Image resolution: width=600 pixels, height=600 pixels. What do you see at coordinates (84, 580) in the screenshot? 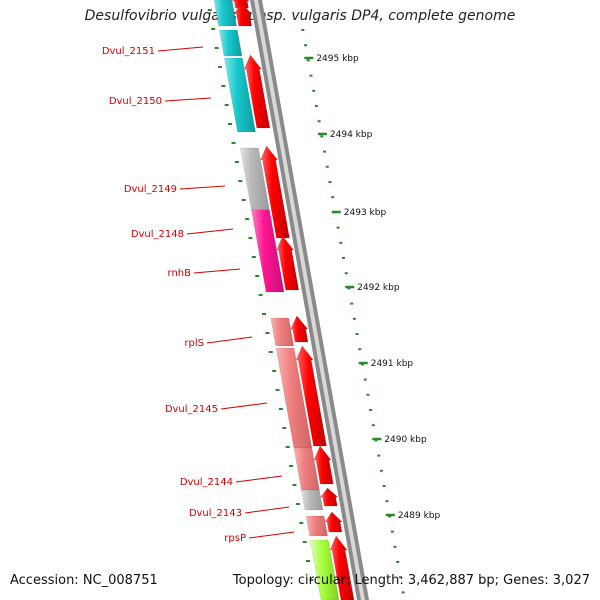
I see `accession-text: Accession: NC_008751` at bounding box center [84, 580].